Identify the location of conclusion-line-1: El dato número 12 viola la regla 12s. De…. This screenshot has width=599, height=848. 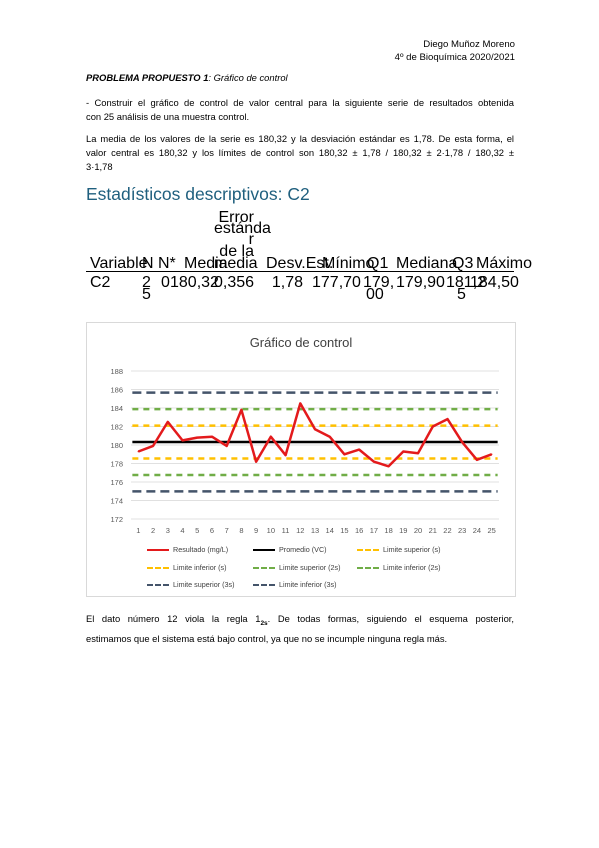
(300, 621).